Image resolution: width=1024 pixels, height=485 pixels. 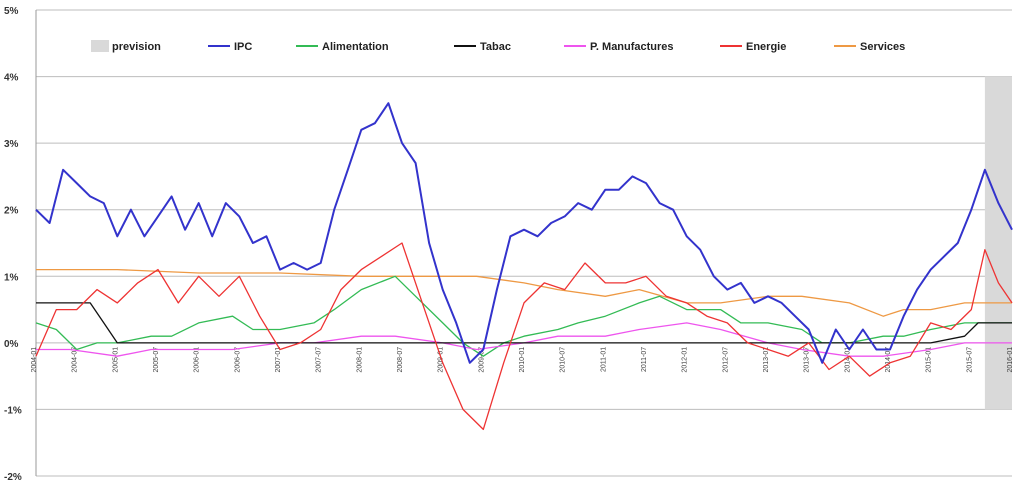 What do you see at coordinates (766, 47) in the screenshot?
I see `legend-label-energie: Energie` at bounding box center [766, 47].